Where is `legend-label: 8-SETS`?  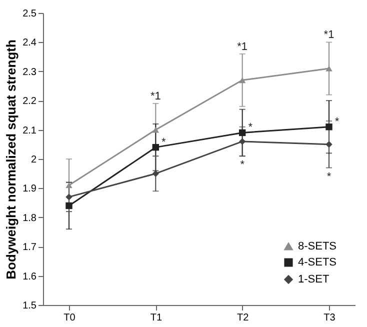
legend-label: 8-SETS is located at coordinates (317, 246).